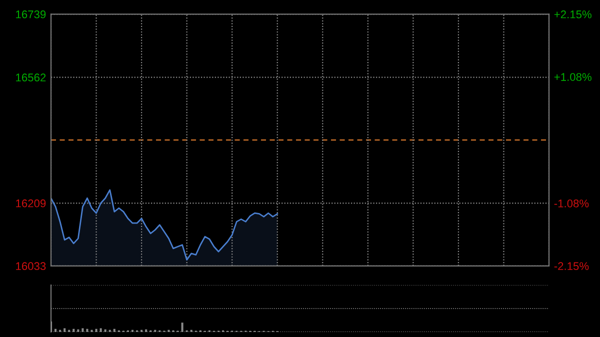 The height and width of the screenshot is (337, 600). What do you see at coordinates (573, 14) in the screenshot?
I see `y2-tick-label: +2.15%` at bounding box center [573, 14].